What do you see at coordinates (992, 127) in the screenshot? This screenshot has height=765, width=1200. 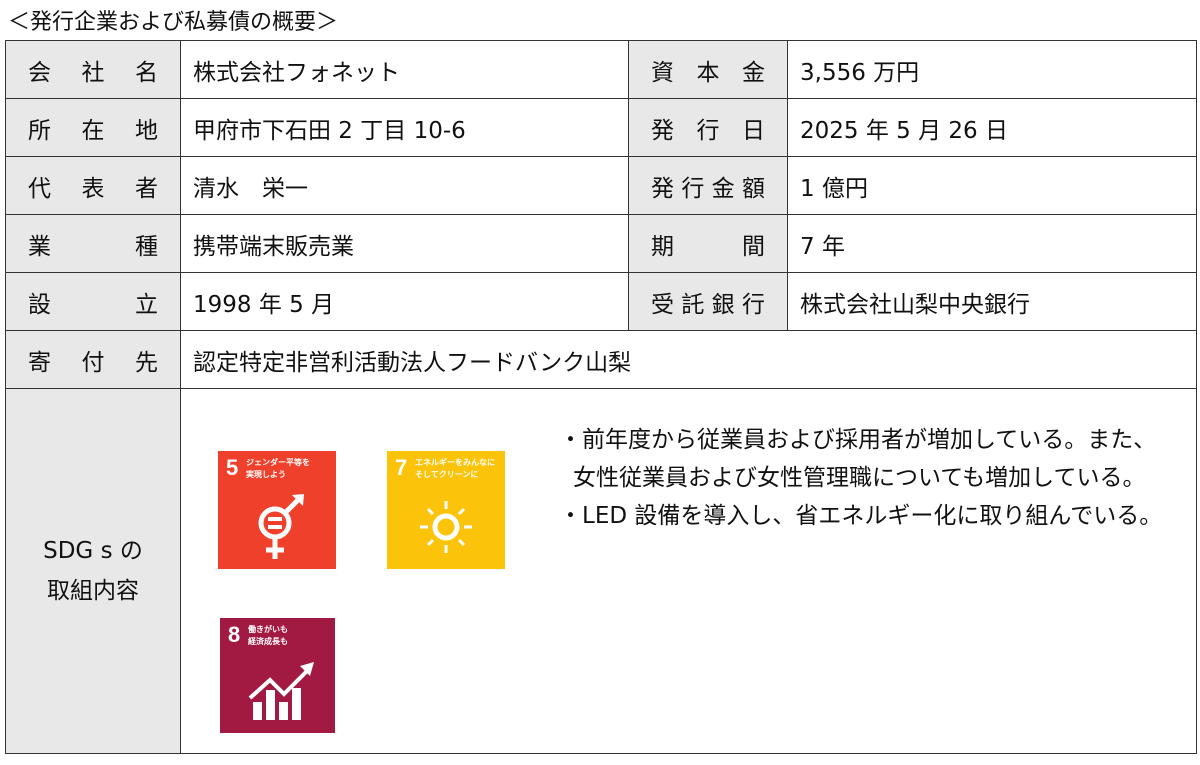 I see `field-value: 2025 年 5 月 26 日` at bounding box center [992, 127].